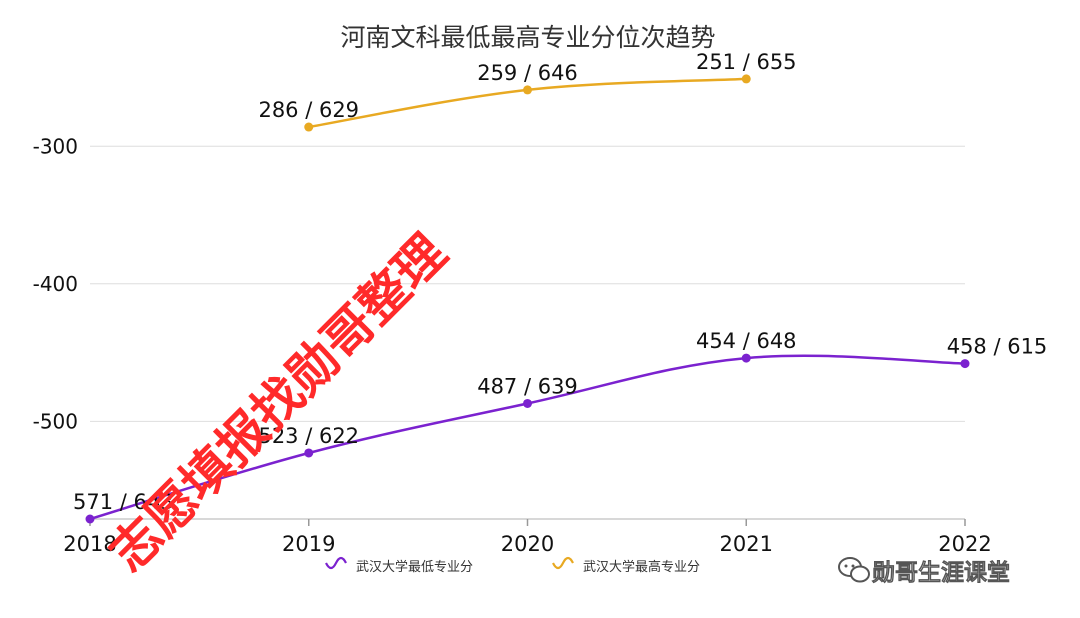  I want to click on x-tick-label: 2018, so click(89, 544).